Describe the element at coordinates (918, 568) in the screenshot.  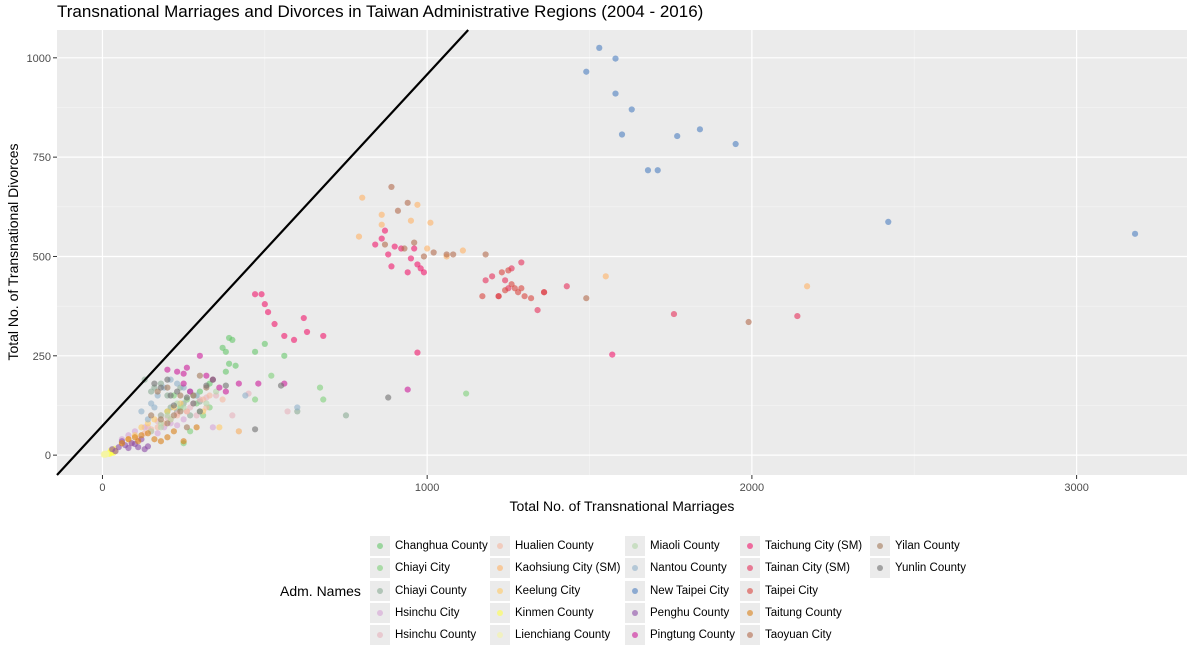
I see `legend-item: Yunlin County` at that location.